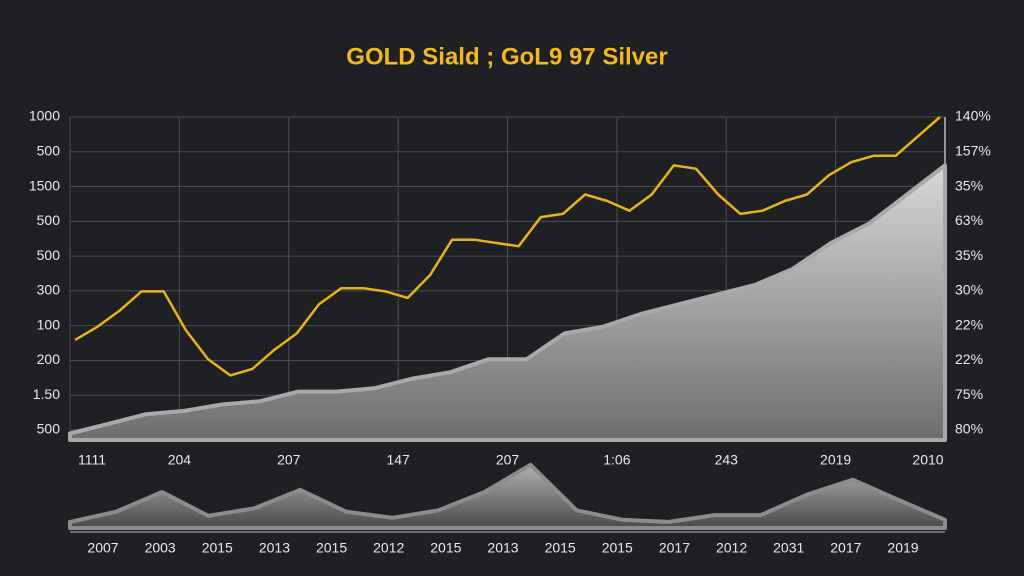  What do you see at coordinates (969, 220) in the screenshot?
I see `y2-tick-label: 63%` at bounding box center [969, 220].